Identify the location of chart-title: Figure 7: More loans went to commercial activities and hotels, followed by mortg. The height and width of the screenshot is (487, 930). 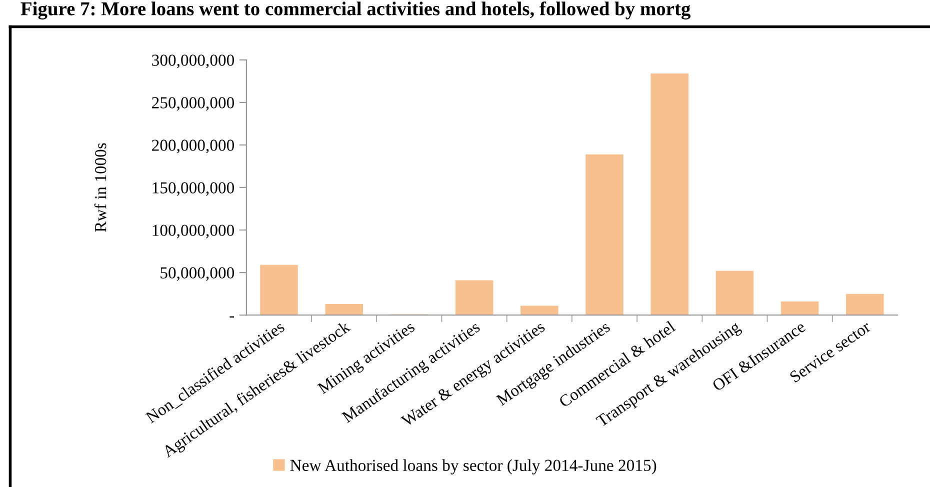
(355, 10).